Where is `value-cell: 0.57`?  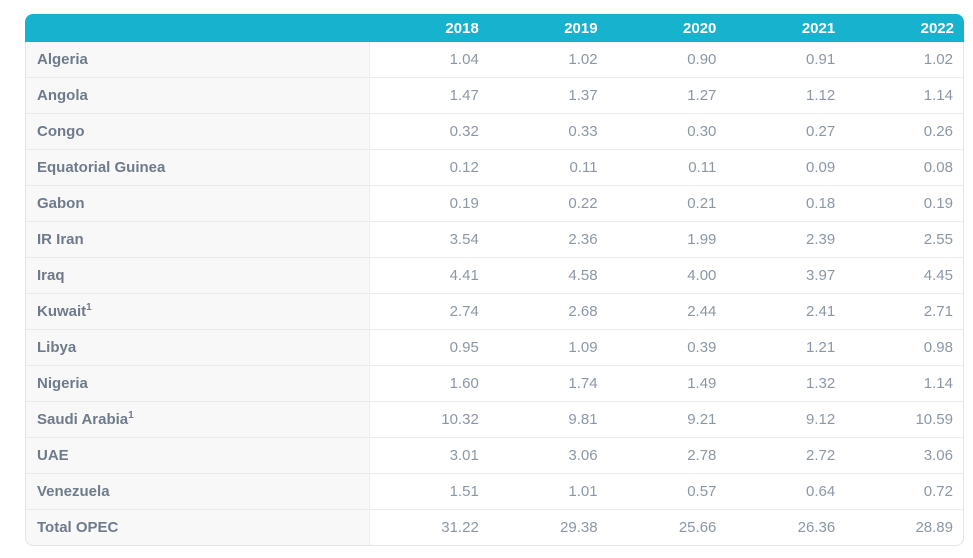
value-cell: 0.57 is located at coordinates (667, 491).